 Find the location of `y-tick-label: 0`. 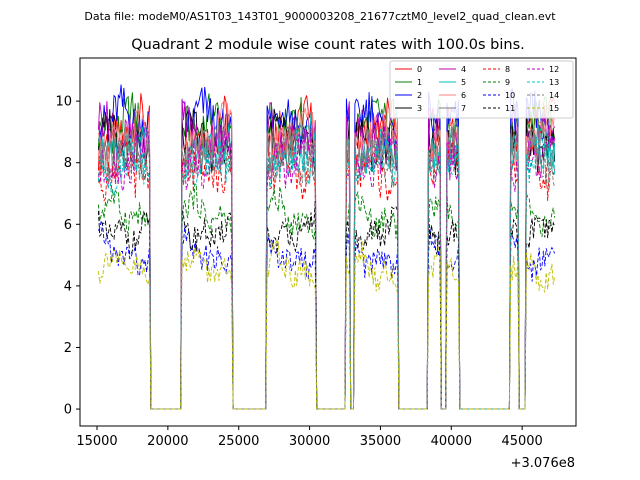

y-tick-label: 0 is located at coordinates (68, 410).